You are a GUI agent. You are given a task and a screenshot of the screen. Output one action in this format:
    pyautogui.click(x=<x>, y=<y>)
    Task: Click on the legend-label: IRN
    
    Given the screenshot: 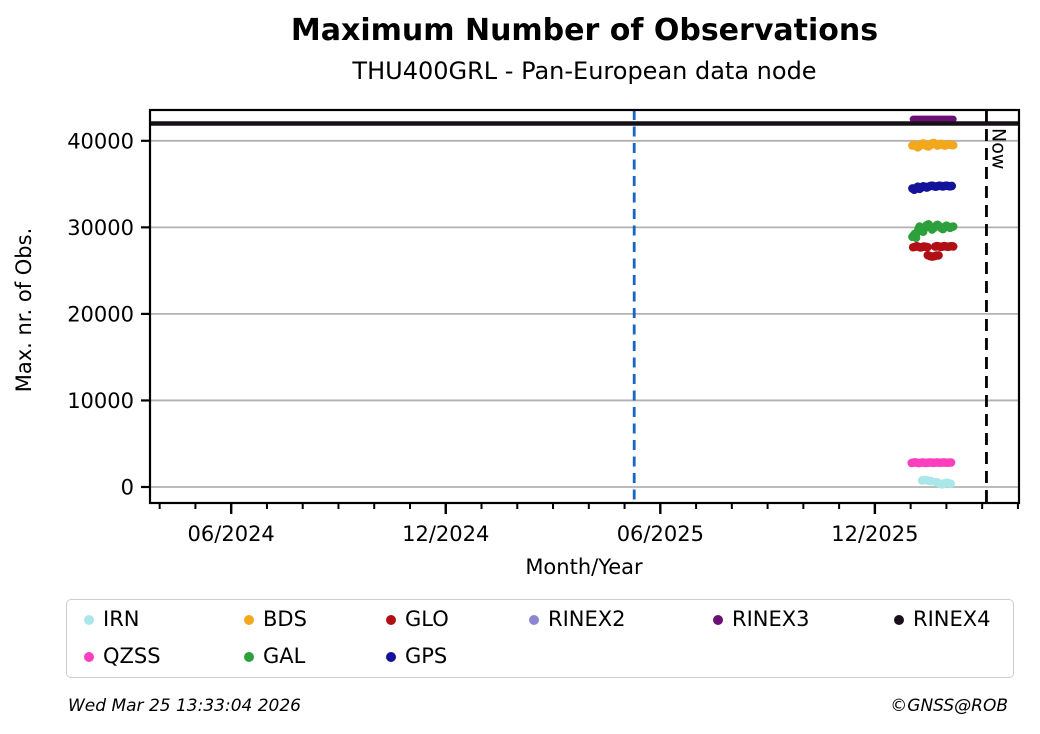 What is the action you would take?
    pyautogui.click(x=121, y=619)
    